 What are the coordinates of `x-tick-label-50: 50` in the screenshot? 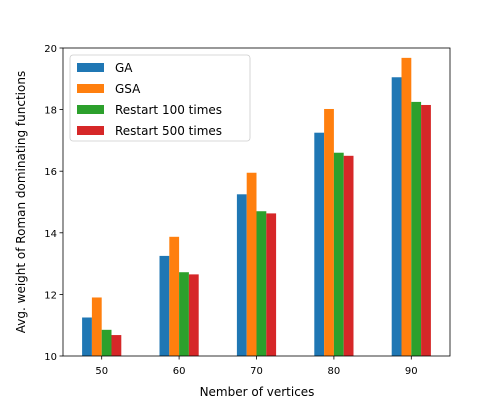 It's located at (101, 371).